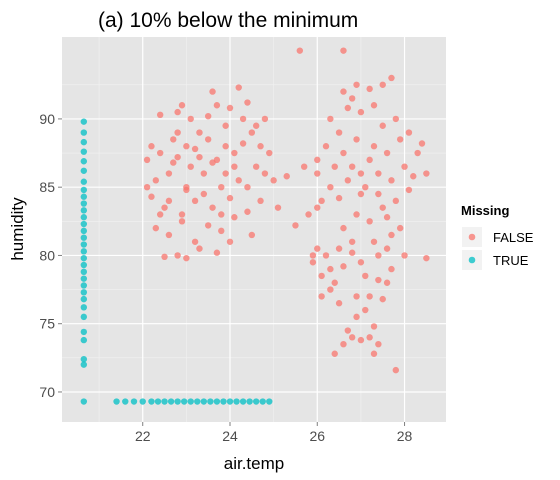 This screenshot has height=480, width=560. Describe the element at coordinates (228, 20) in the screenshot. I see `chart-title: (a) 10% below the minimum` at that location.